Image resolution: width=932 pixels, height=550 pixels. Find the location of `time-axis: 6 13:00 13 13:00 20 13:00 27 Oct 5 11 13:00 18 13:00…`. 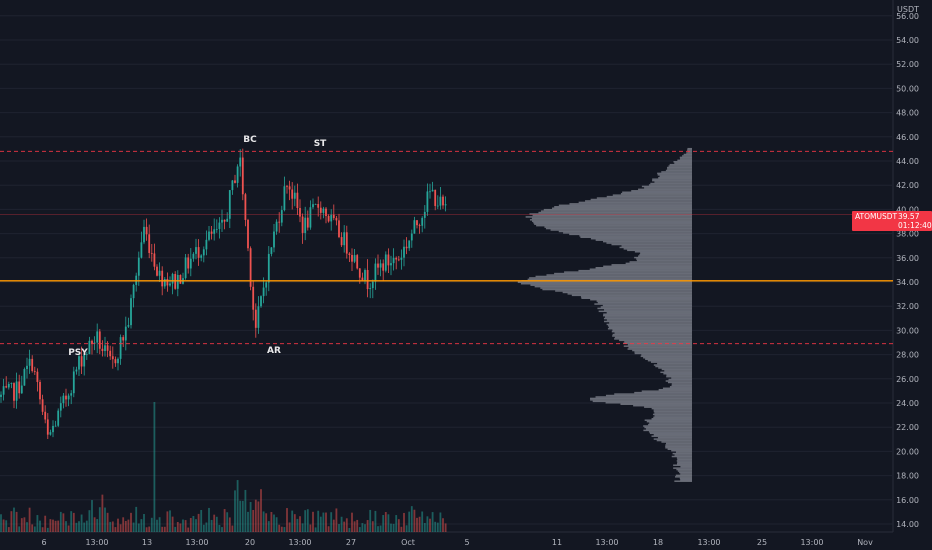

time-axis: 6 13:00 13 13:00 20 13:00 27 Oct 5 11 13:00 18 13:00… is located at coordinates (457, 542).